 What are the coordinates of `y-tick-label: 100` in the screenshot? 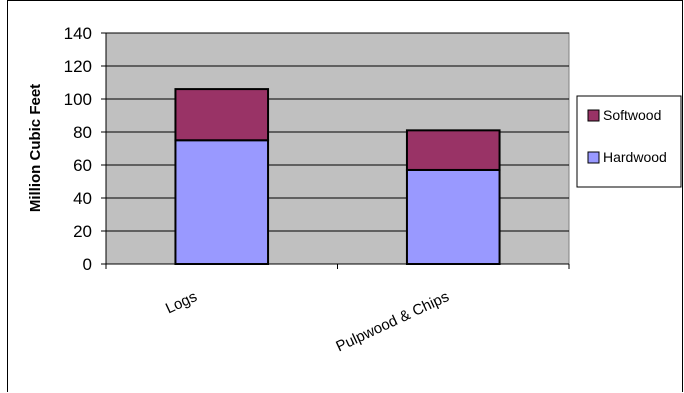 It's located at (78, 99).